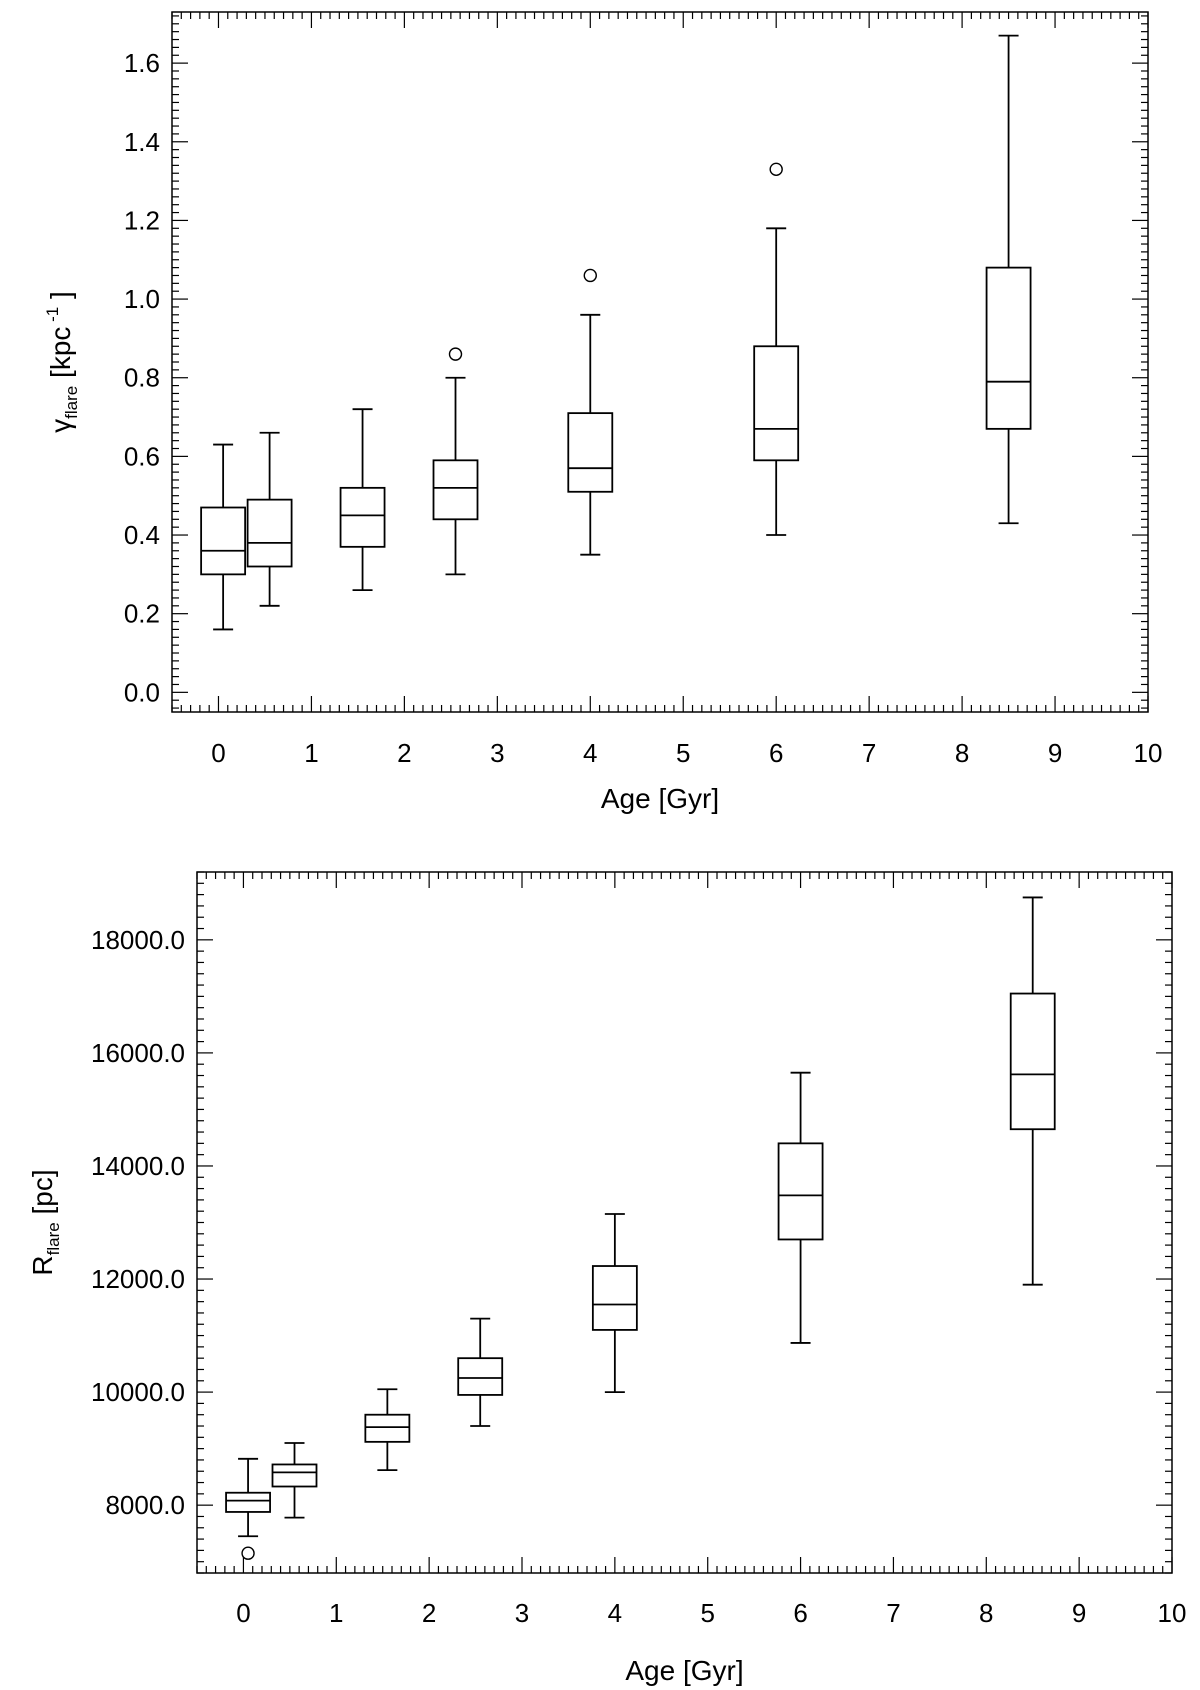 The height and width of the screenshot is (1690, 1200). What do you see at coordinates (138, 1053) in the screenshot?
I see `y-tick-label: 16000.0` at bounding box center [138, 1053].